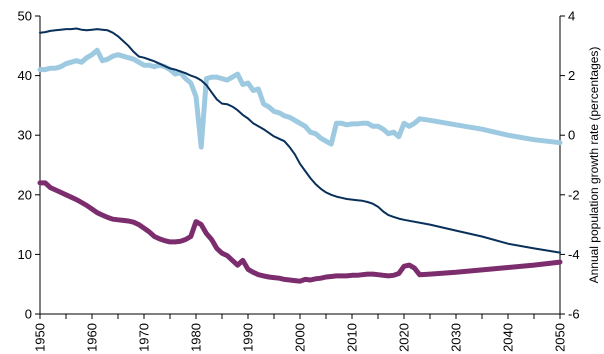  Describe the element at coordinates (560, 337) in the screenshot. I see `x-tick-label: 2050` at that location.